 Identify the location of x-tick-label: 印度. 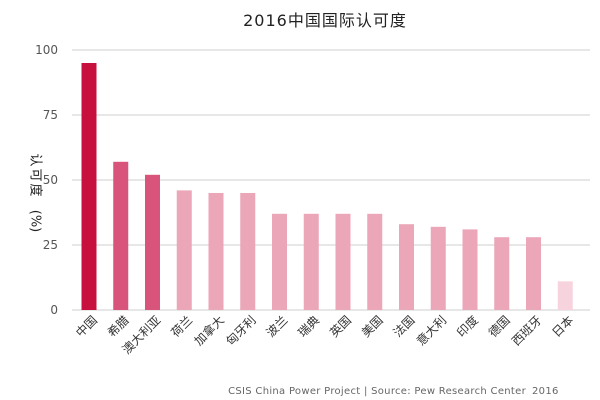
(467, 326).